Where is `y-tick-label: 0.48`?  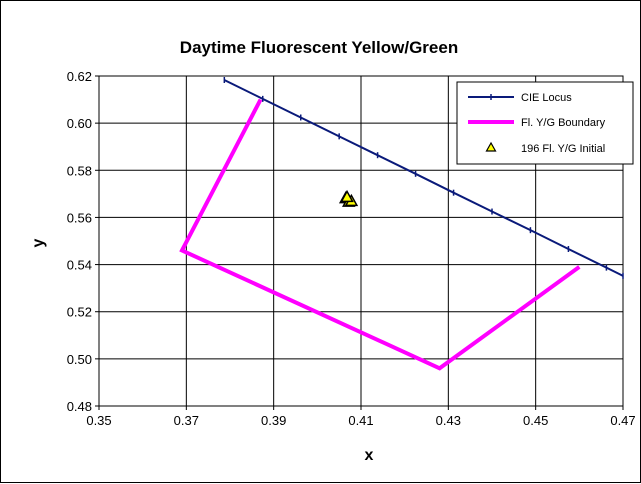
y-tick-label: 0.48 is located at coordinates (79, 406).